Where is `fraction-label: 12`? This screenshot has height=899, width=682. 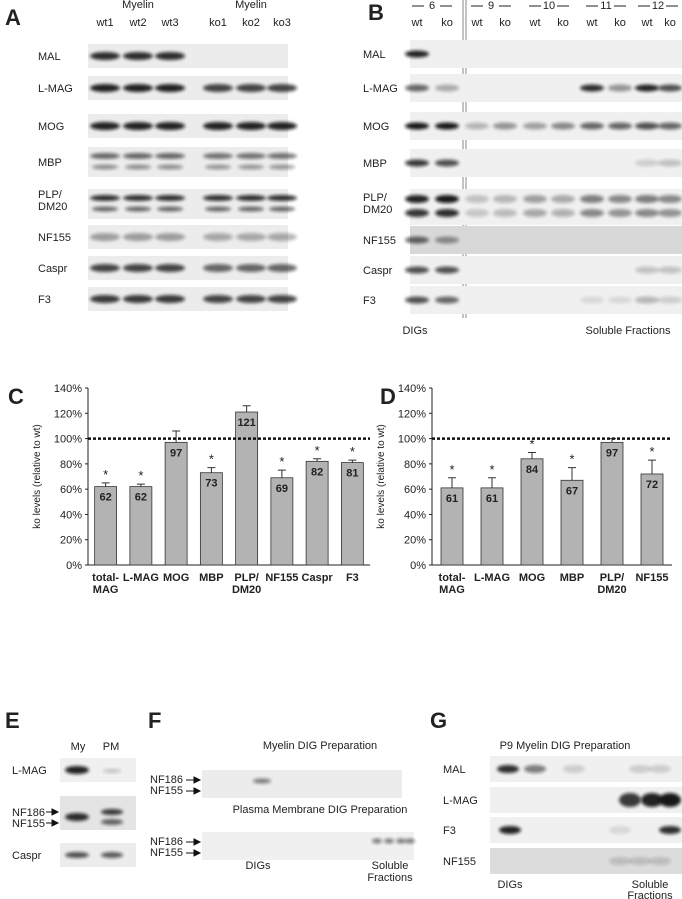
fraction-label: 12 is located at coordinates (658, 6).